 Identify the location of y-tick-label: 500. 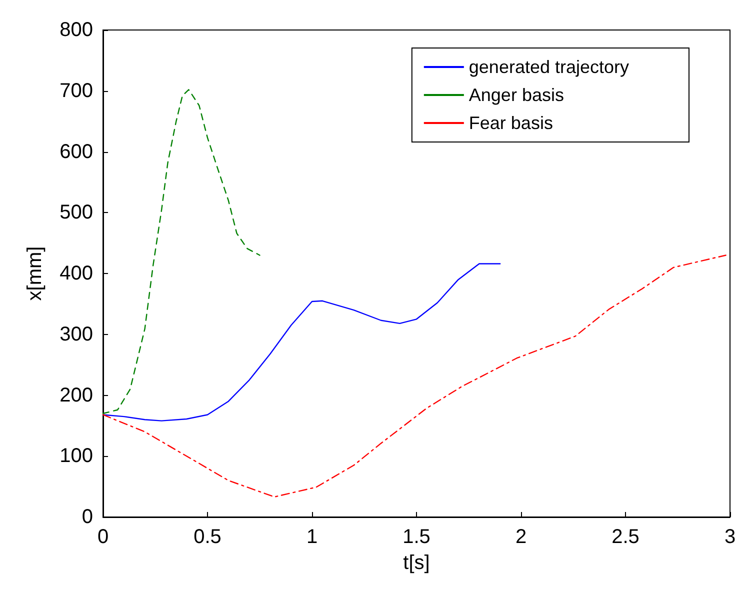
(76, 213).